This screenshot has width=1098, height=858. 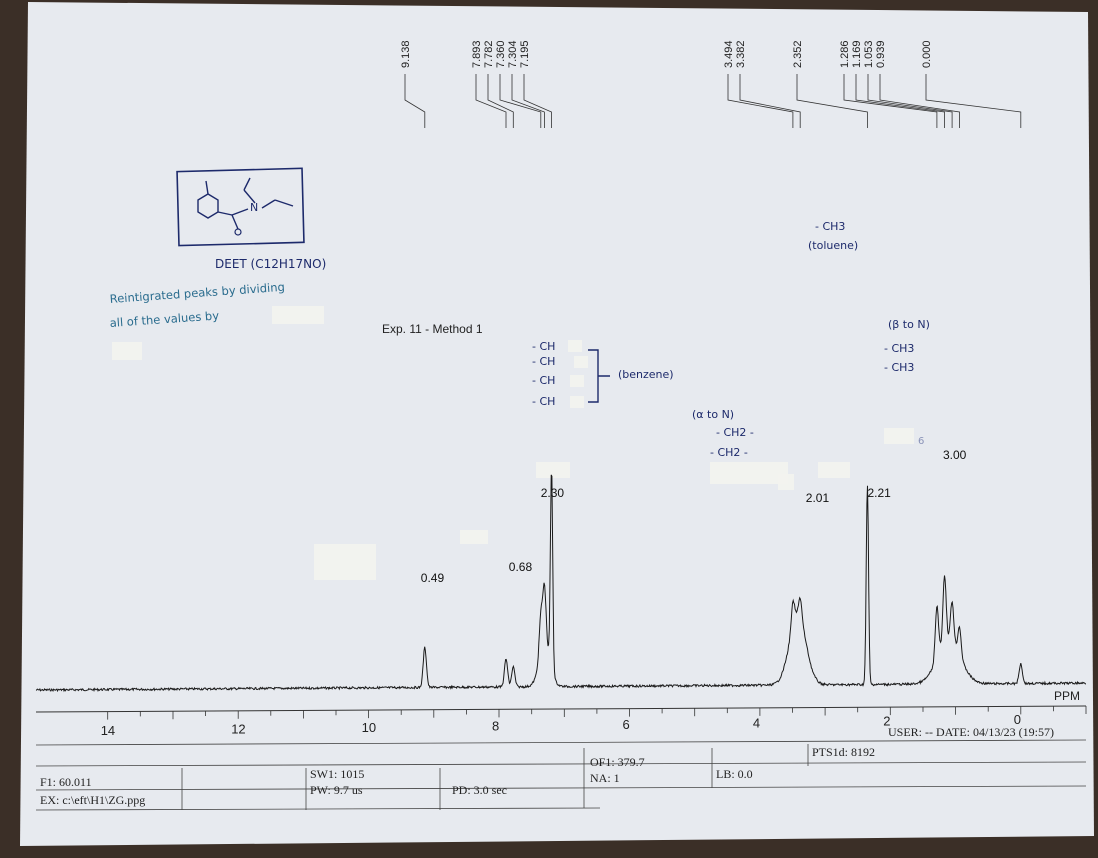 What do you see at coordinates (495, 725) in the screenshot?
I see `tick-label: 8` at bounding box center [495, 725].